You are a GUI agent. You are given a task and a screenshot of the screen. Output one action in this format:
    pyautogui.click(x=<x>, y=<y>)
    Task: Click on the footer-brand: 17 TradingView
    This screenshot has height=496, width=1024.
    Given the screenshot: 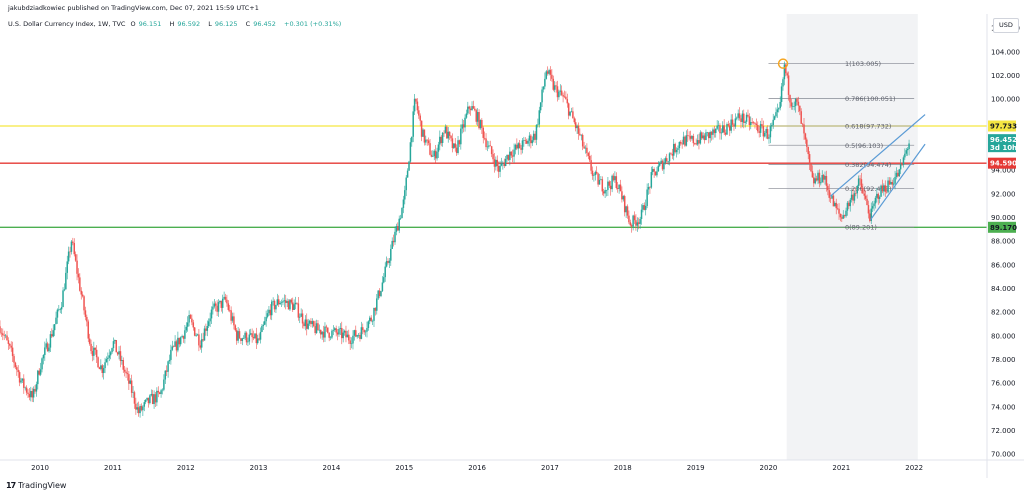 What is the action you would take?
    pyautogui.click(x=36, y=485)
    